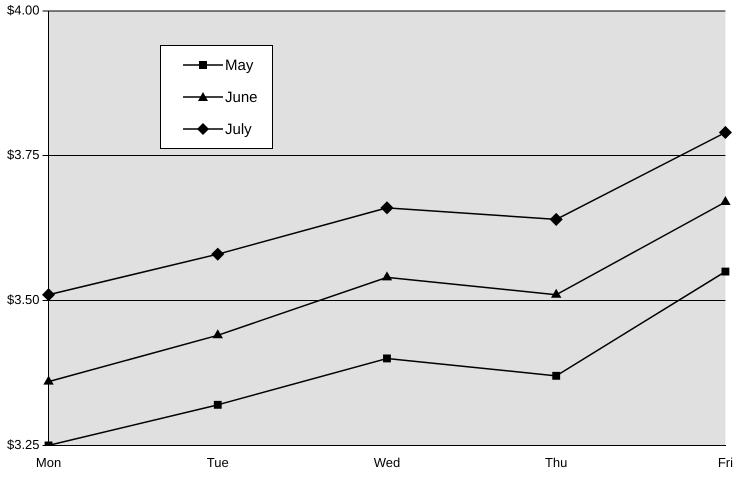 The height and width of the screenshot is (485, 743). What do you see at coordinates (217, 462) in the screenshot?
I see `x-tick-label: Tue` at bounding box center [217, 462].